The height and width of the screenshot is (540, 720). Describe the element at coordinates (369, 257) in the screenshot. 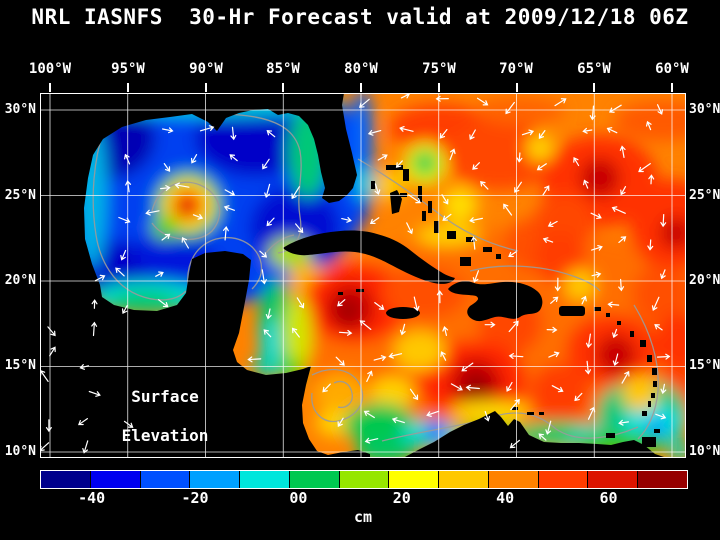

I see `land-cuba` at that location.